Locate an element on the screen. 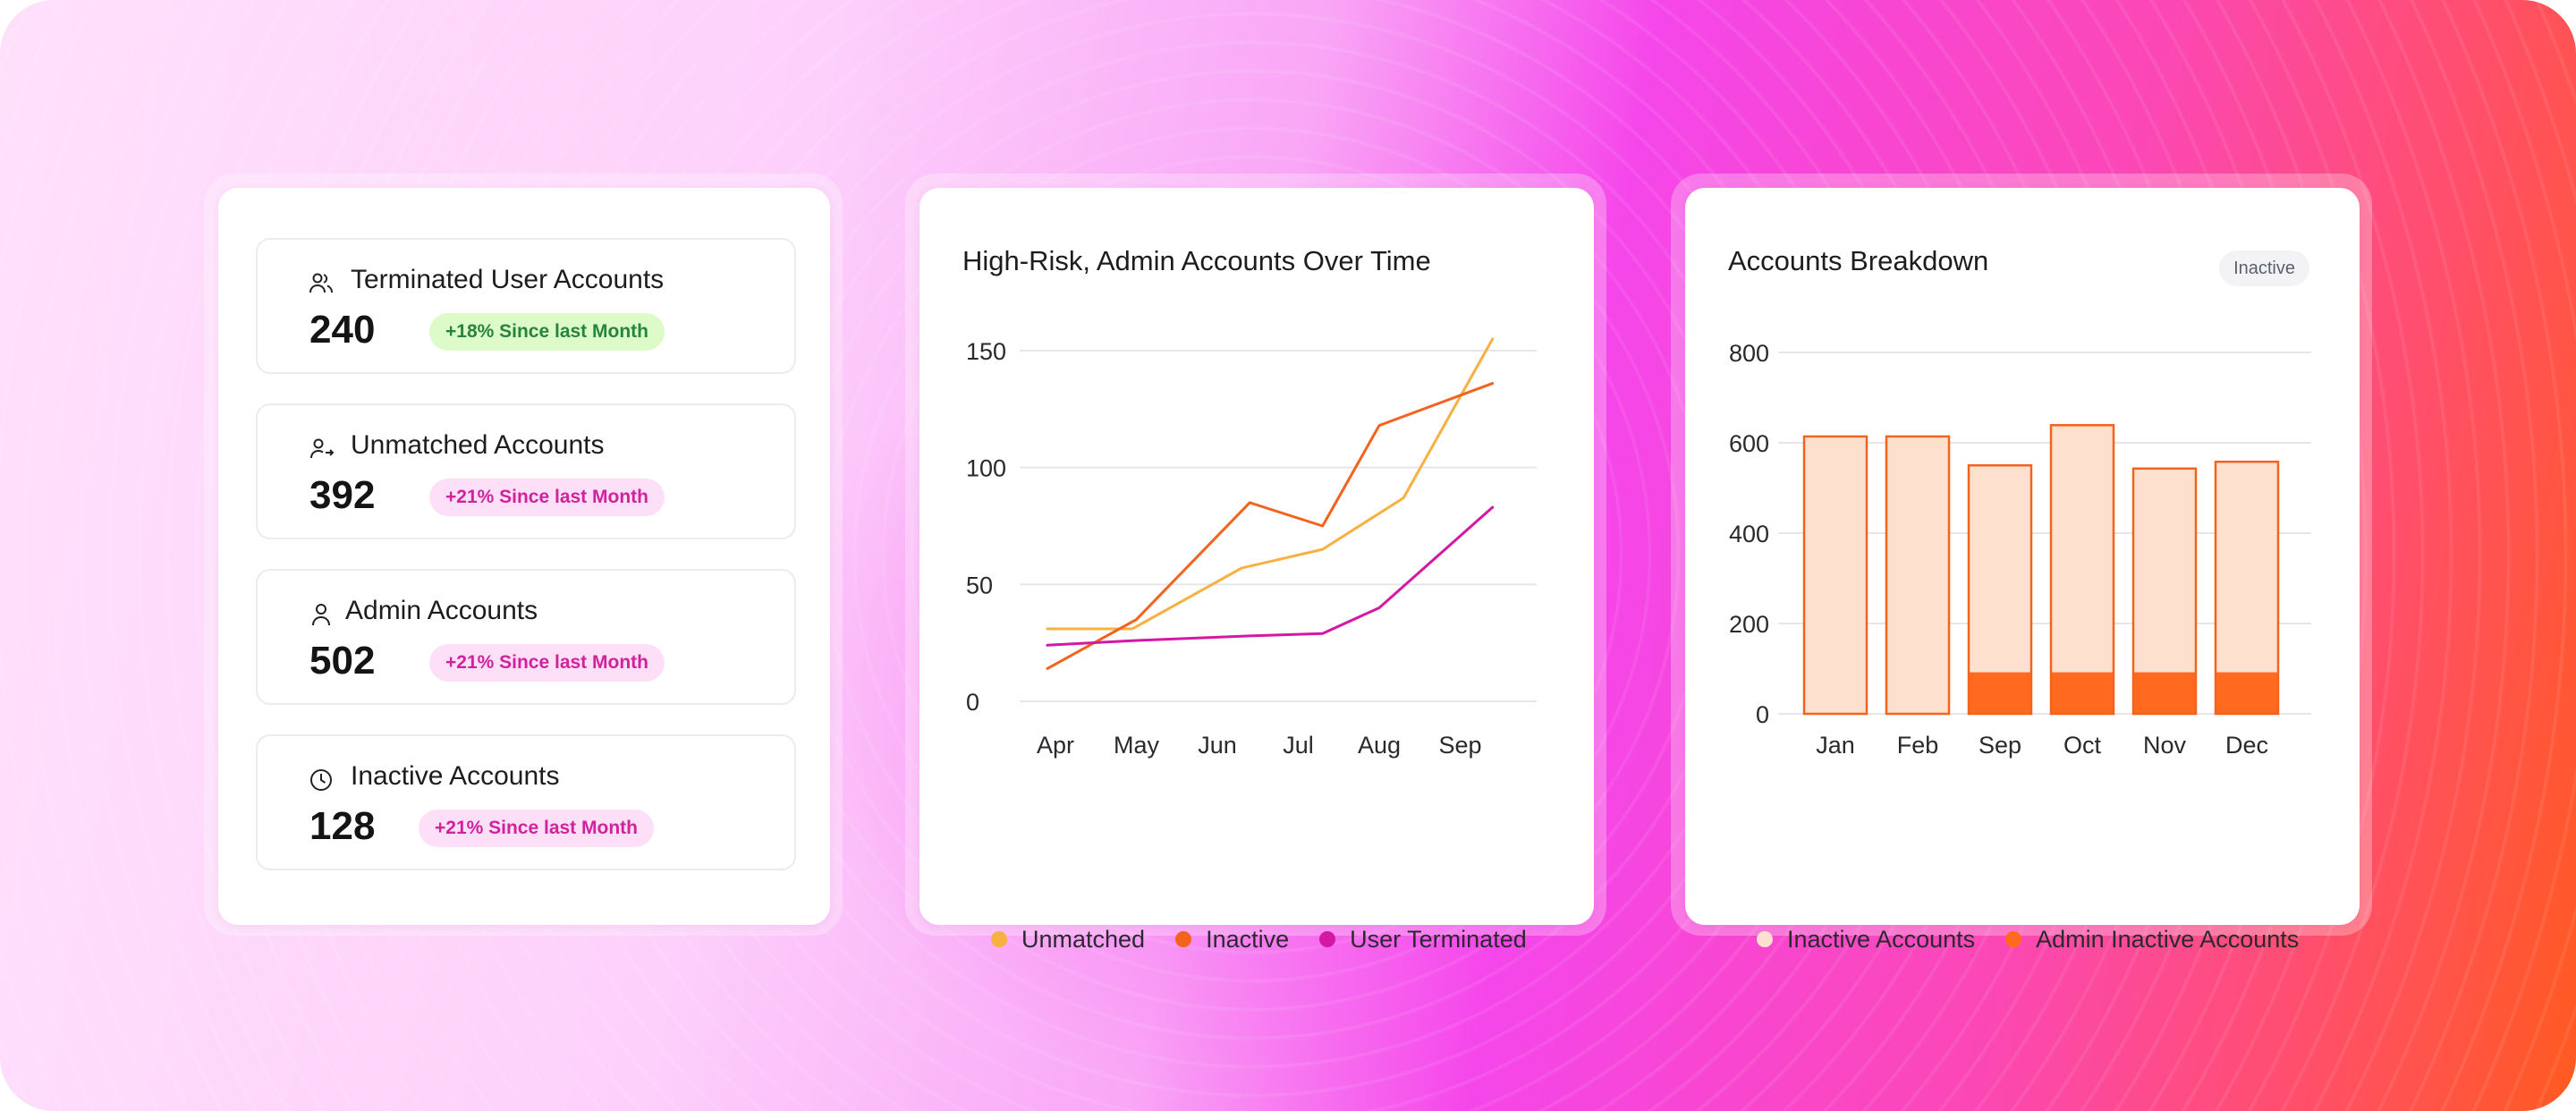 This screenshot has height=1111, width=2576. line-chart-legend: Unmatched Inactive User Terminated is located at coordinates (1259, 939).